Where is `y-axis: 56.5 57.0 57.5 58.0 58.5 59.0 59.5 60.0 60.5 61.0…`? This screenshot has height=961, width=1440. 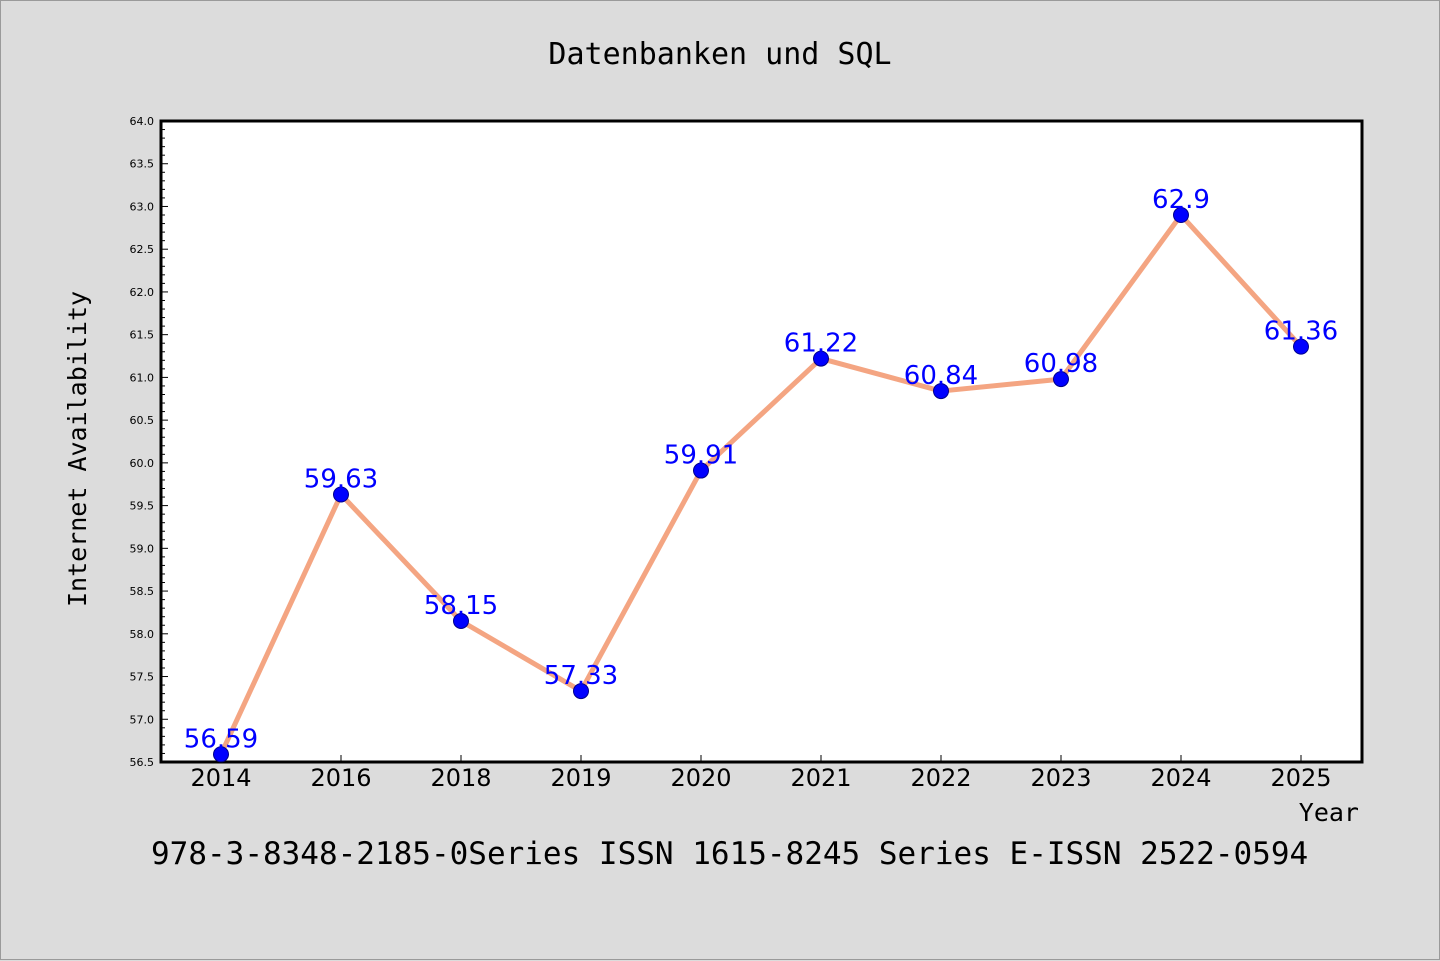
y-axis: 56.5 57.0 57.5 58.0 58.5 59.0 59.5 60.0 60.5 61.0… is located at coordinates (149, 442).